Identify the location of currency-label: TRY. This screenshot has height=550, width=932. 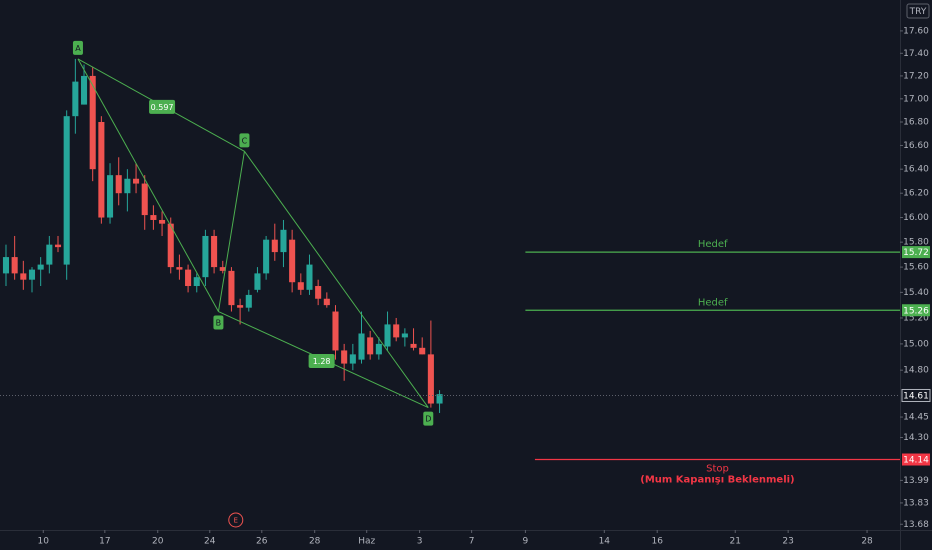
(918, 12).